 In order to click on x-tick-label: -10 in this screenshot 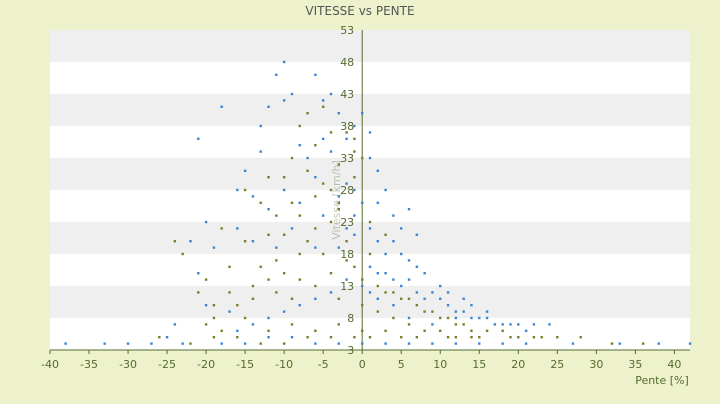, I will do `click(284, 364)`.